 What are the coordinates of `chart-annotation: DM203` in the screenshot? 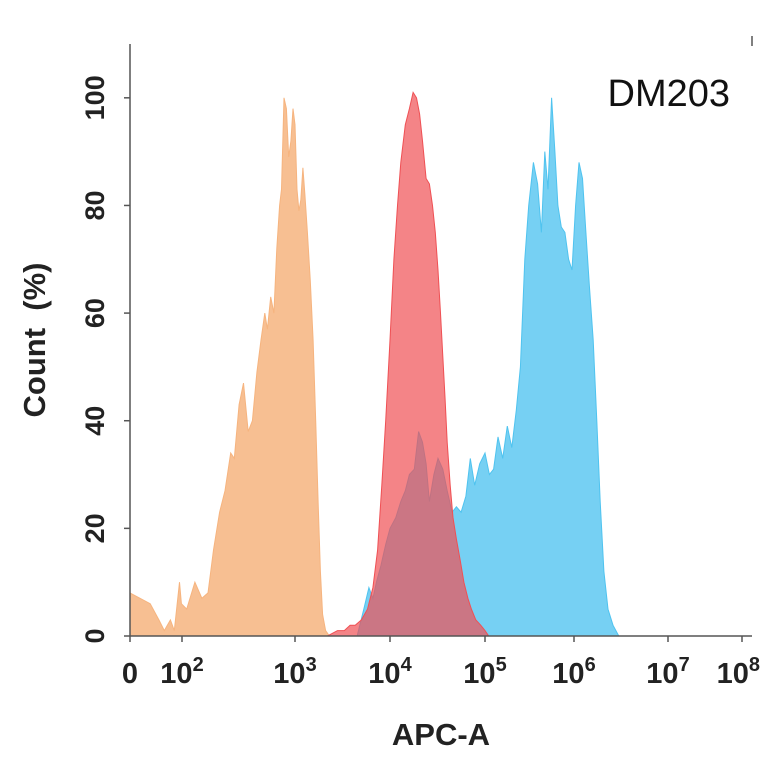 It's located at (669, 94).